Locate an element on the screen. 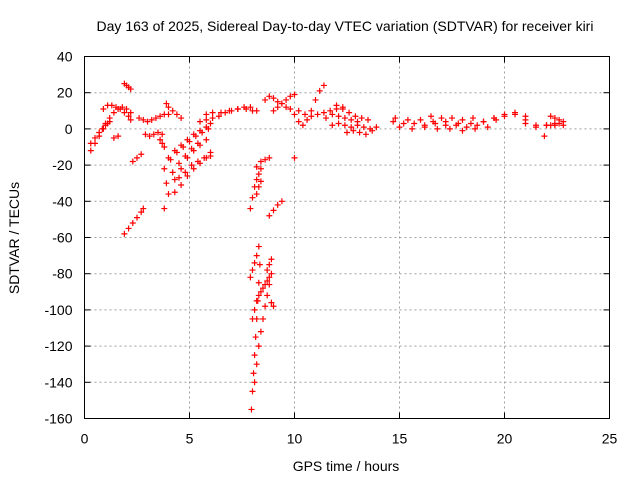 Image resolution: width=640 pixels, height=480 pixels. y-tick-label: 40 is located at coordinates (65, 57).